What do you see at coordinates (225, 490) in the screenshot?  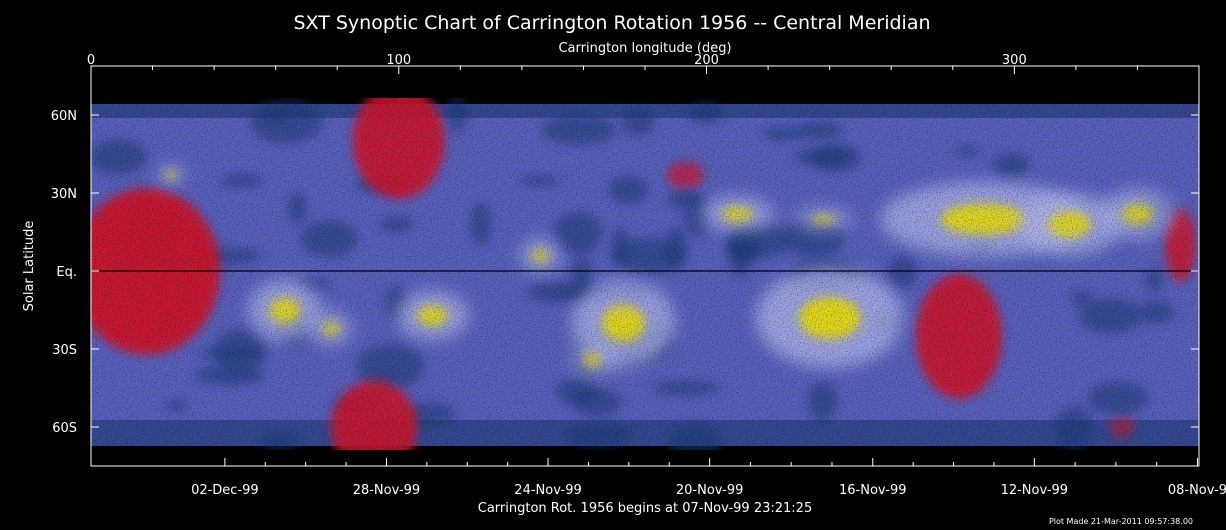 I see `bottom-tick-label: 02-Dec-99` at bounding box center [225, 490].